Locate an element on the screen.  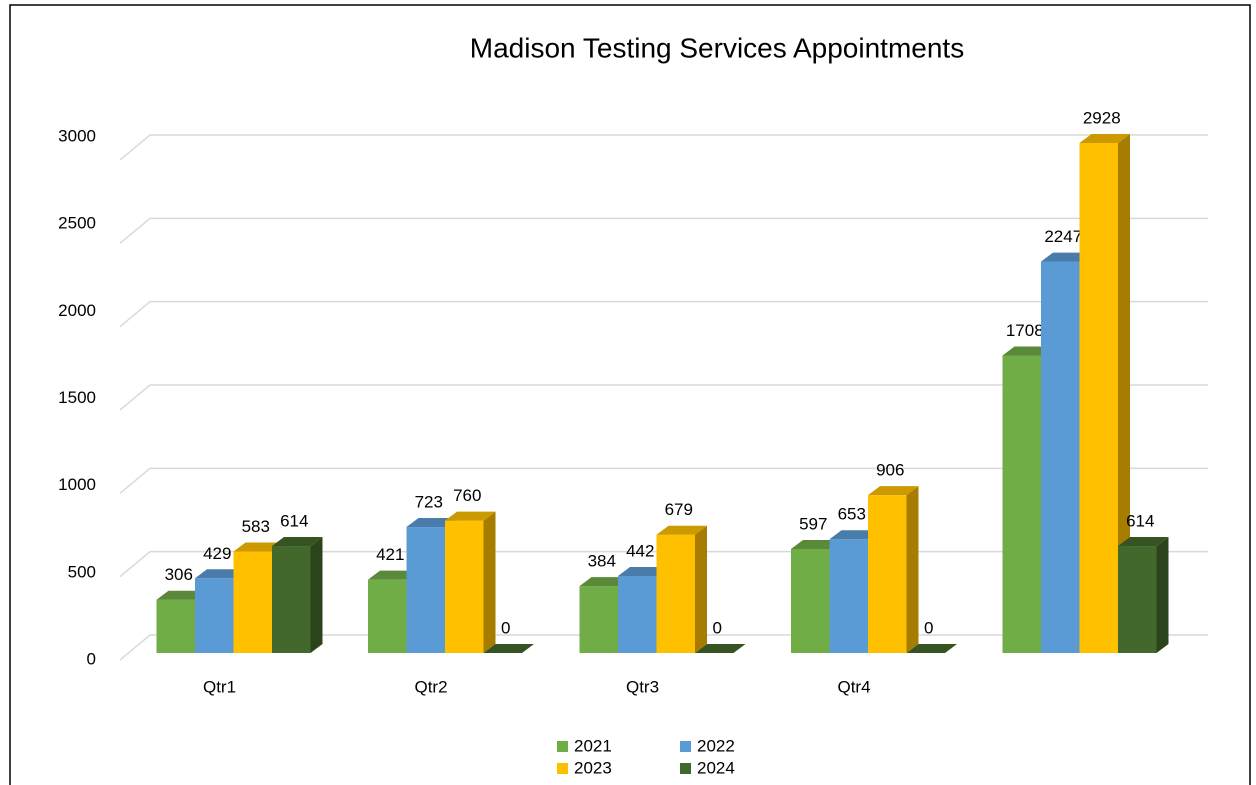
data-label: 679 is located at coordinates (679, 509).